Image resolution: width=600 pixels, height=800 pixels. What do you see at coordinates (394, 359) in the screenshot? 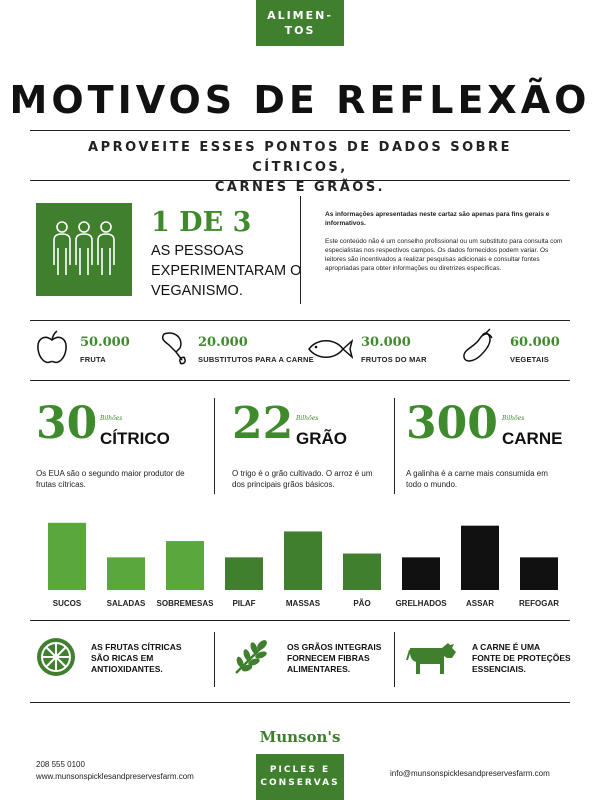
I see `stat-label: FRUTOS DO MAR` at bounding box center [394, 359].